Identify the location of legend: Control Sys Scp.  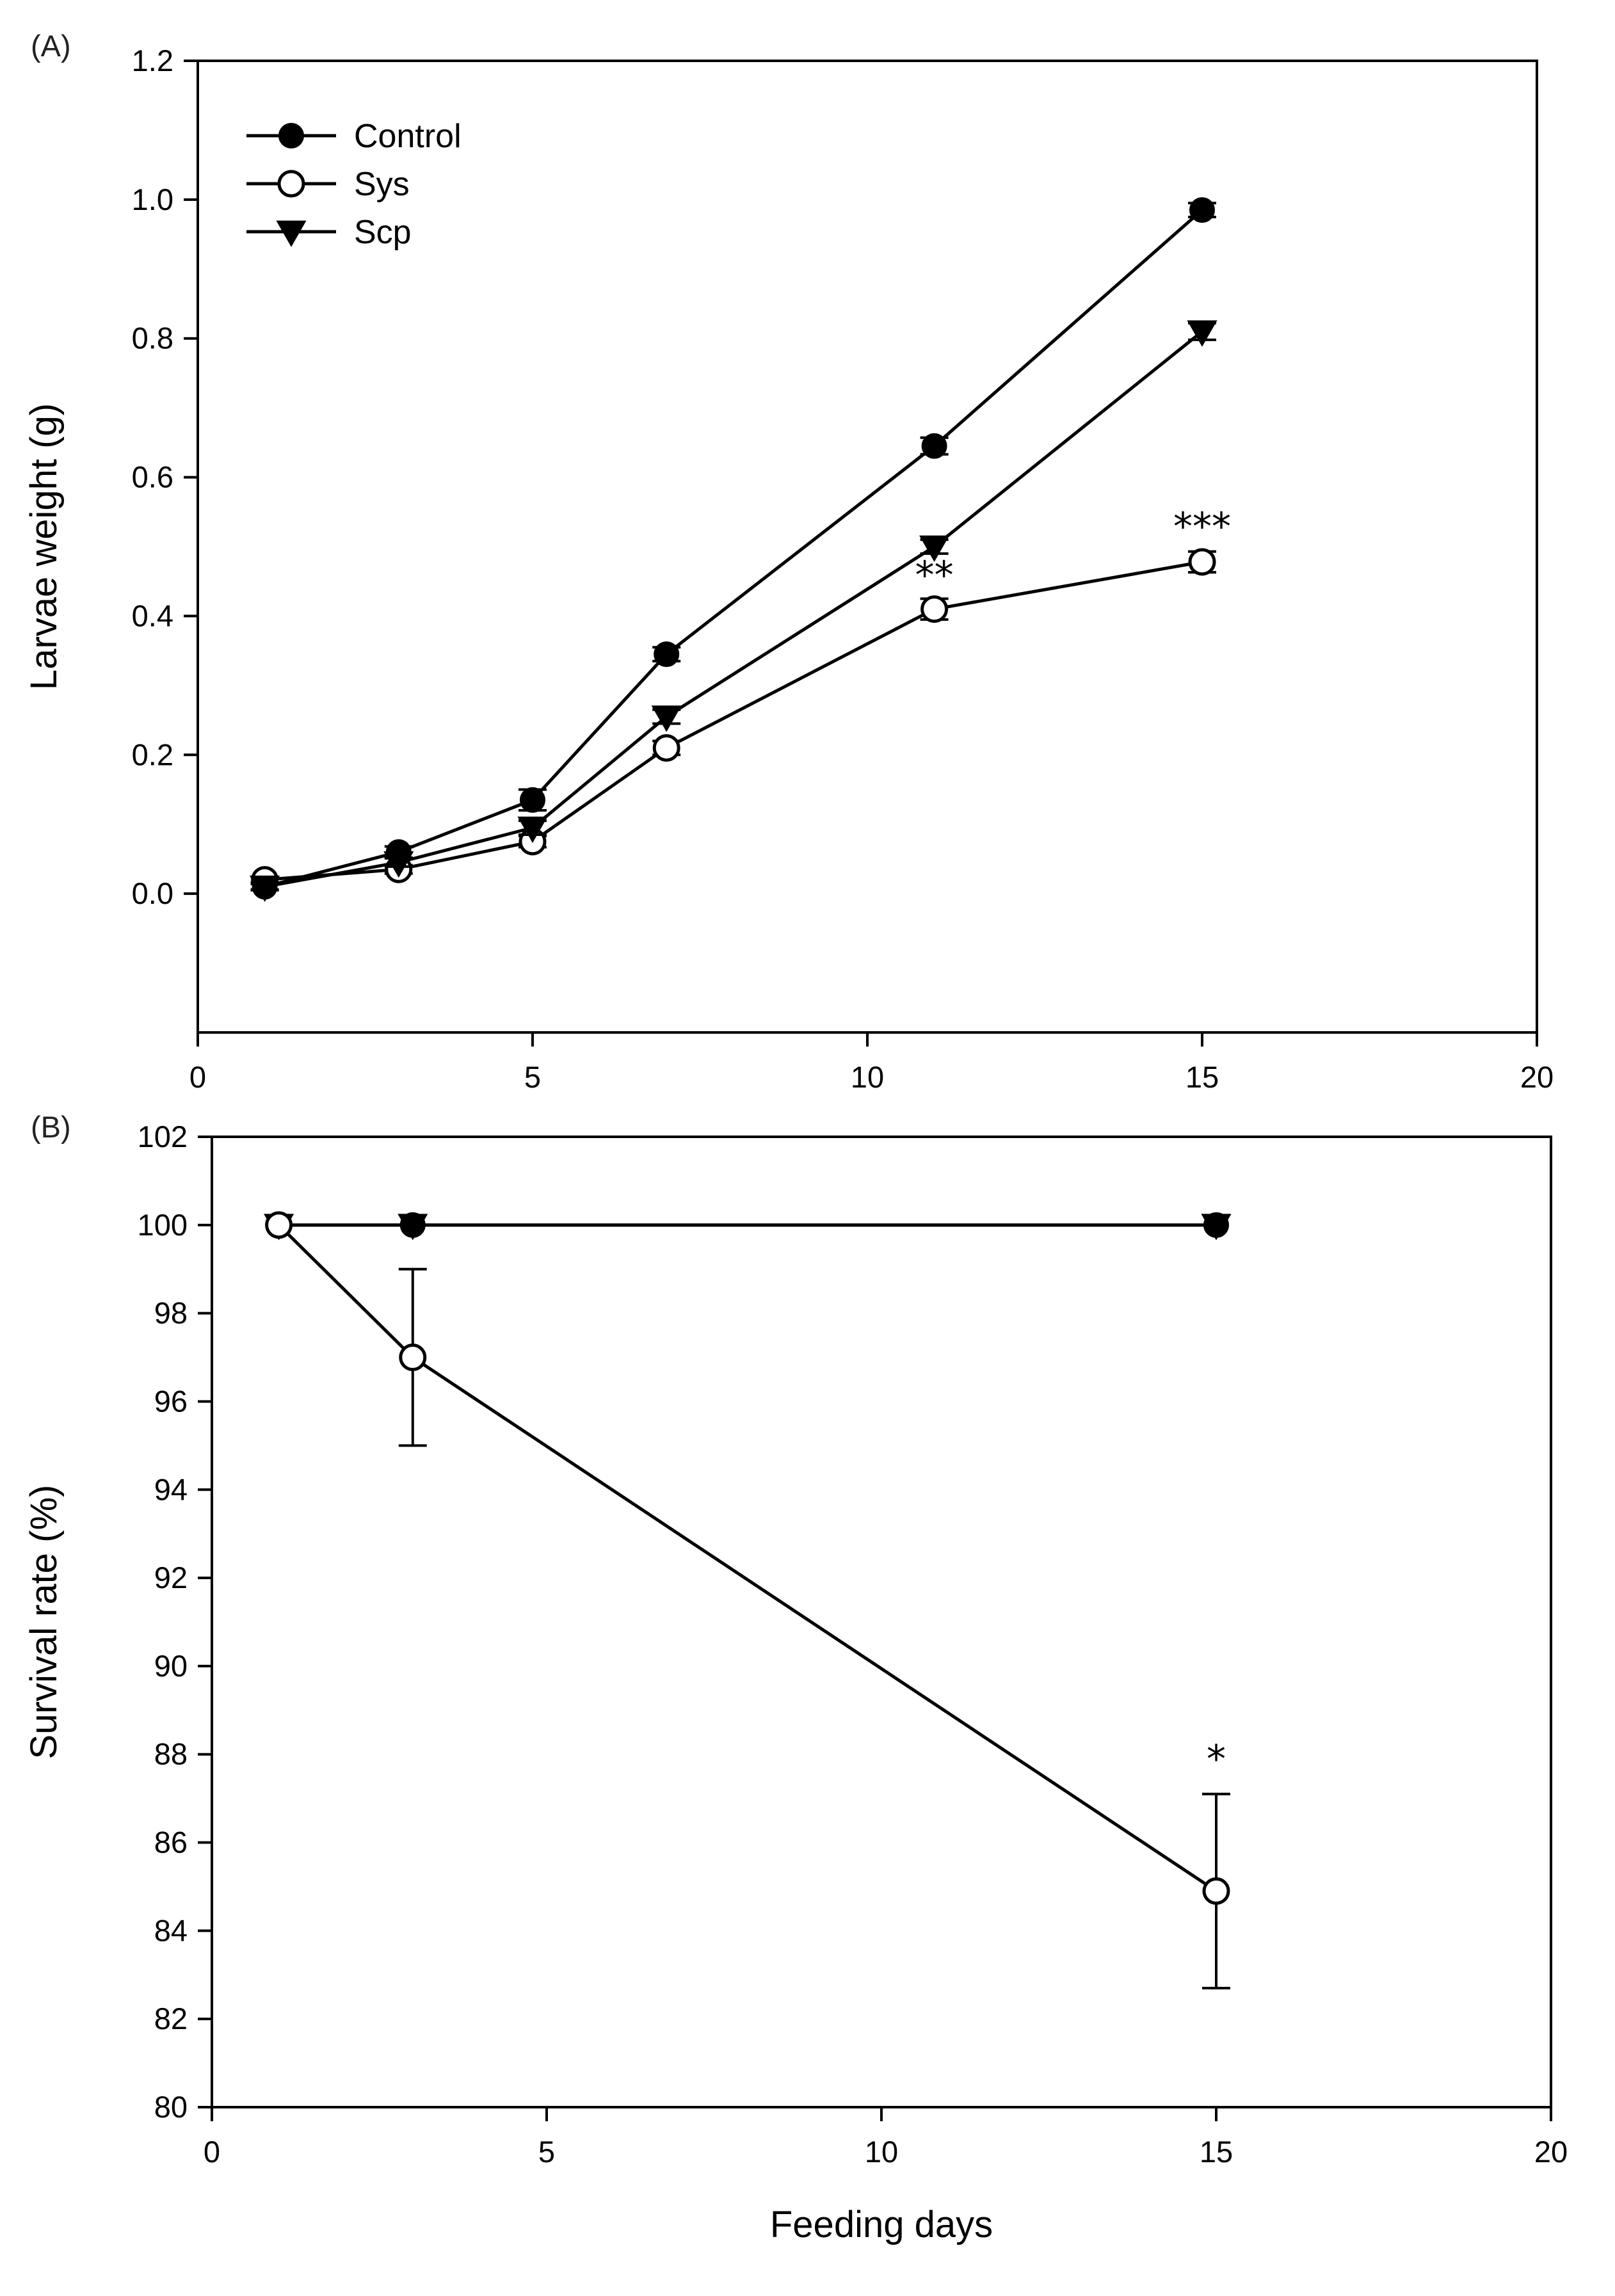
(354, 184).